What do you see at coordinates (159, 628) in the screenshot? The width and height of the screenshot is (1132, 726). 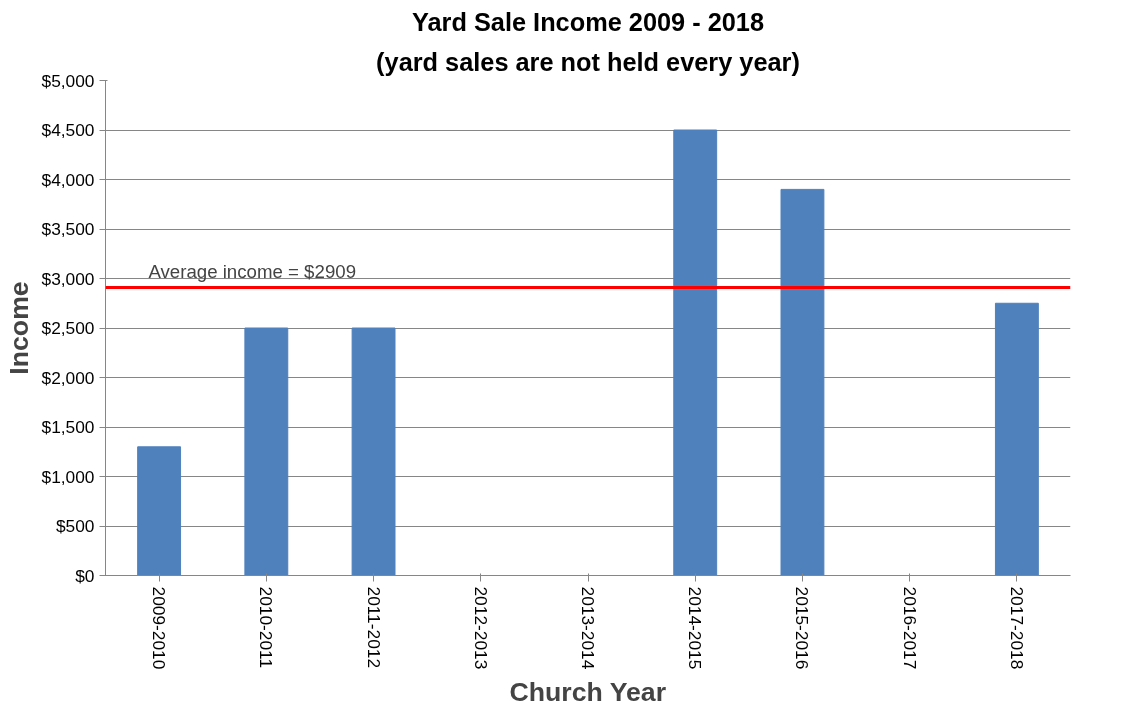 I see `x-tick-label: 2009-2010` at bounding box center [159, 628].